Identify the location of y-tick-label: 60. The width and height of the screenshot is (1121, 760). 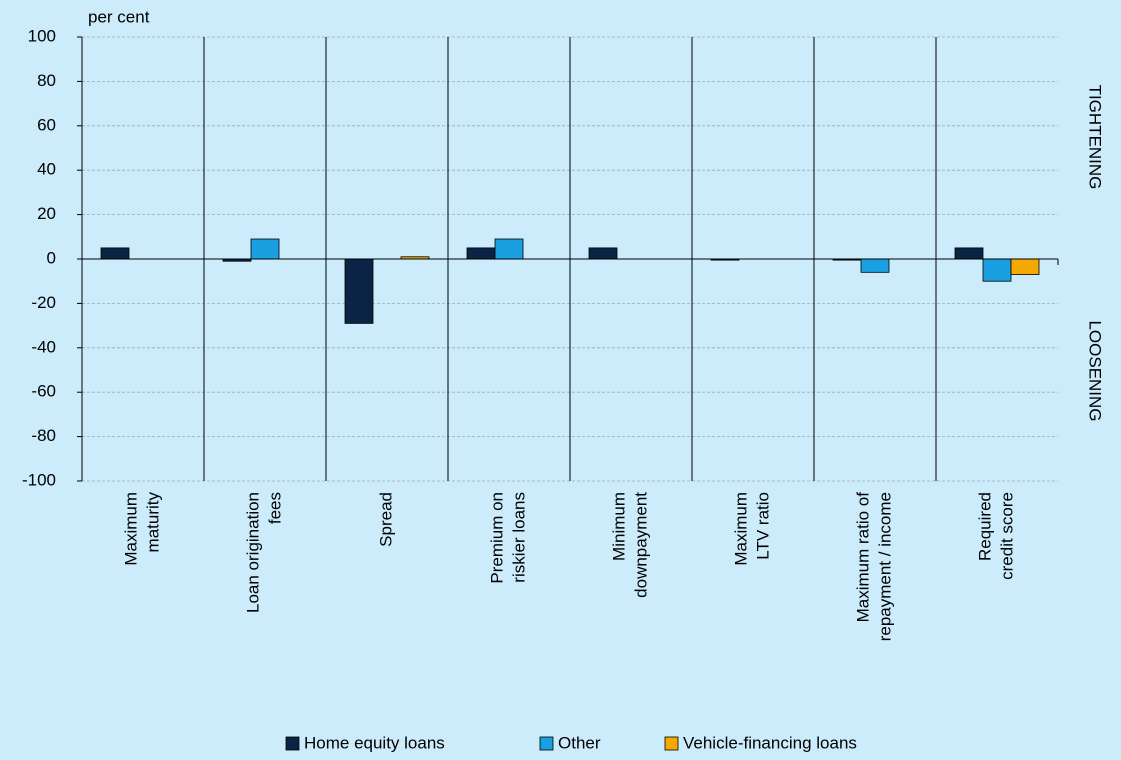
(46, 124).